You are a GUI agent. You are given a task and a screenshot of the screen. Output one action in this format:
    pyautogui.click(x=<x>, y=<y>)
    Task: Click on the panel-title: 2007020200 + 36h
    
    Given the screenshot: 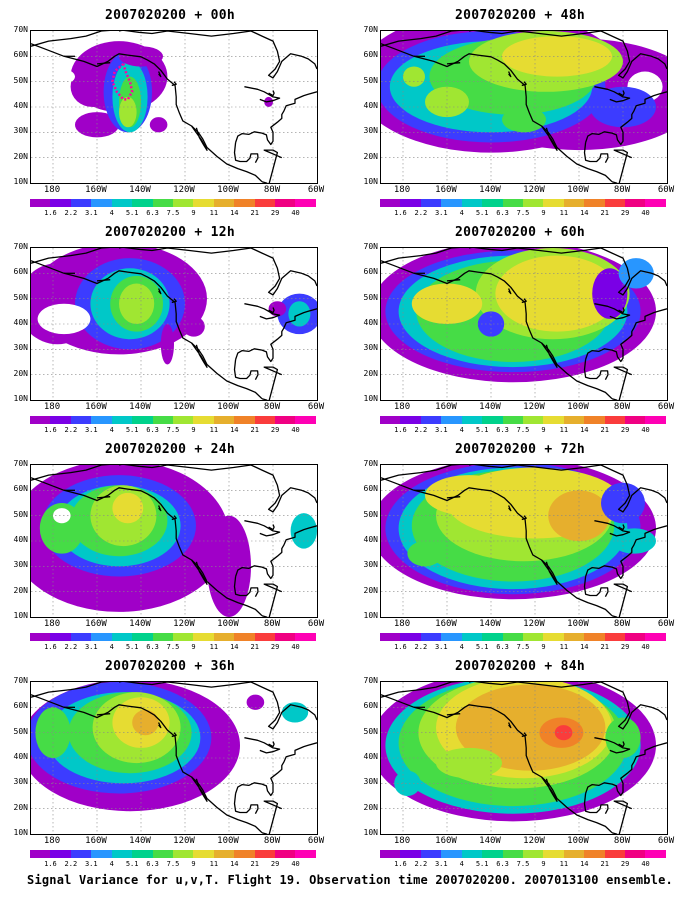 What is the action you would take?
    pyautogui.click(x=170, y=666)
    